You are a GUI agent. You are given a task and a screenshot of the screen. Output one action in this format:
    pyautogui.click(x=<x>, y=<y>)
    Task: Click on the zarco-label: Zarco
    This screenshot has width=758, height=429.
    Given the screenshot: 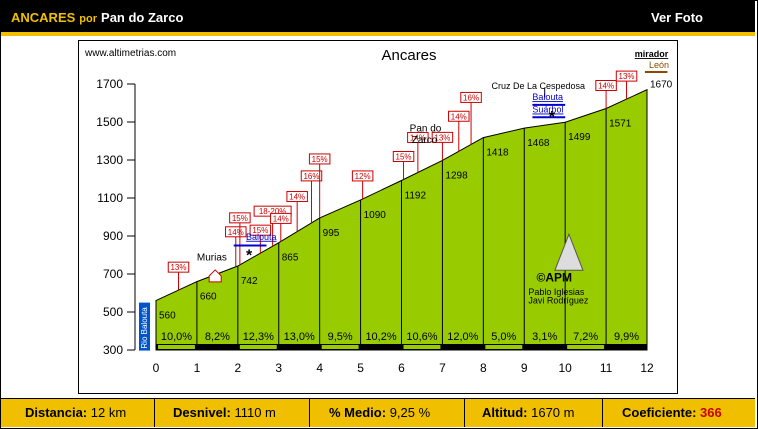 What is the action you would take?
    pyautogui.click(x=425, y=140)
    